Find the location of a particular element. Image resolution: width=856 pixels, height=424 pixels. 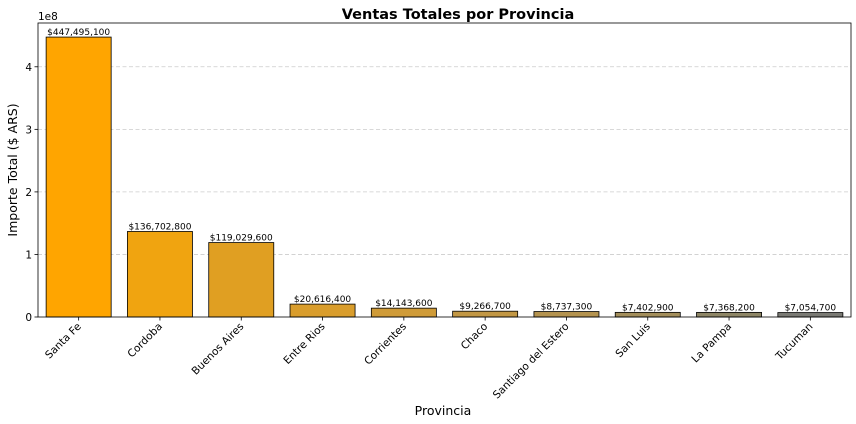

bar-value-label: $447,495,100 is located at coordinates (78, 33).